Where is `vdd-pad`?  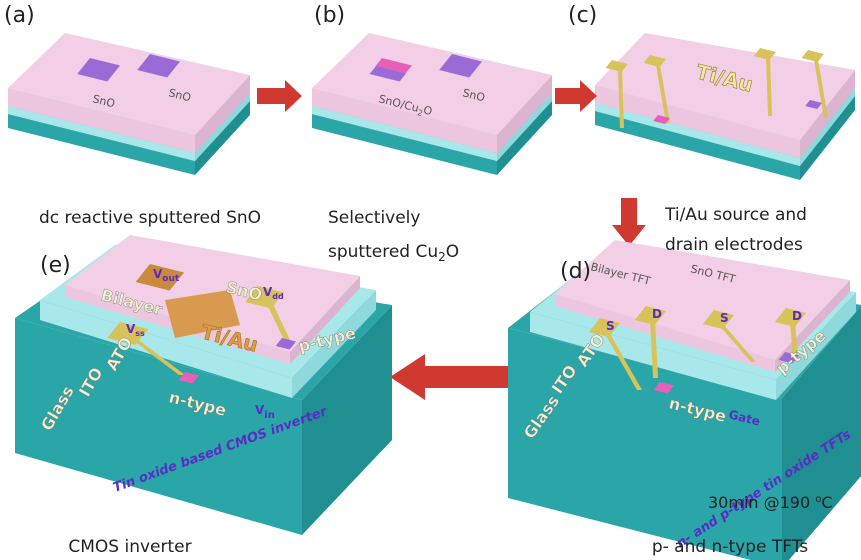
vdd-pad is located at coordinates (264, 297).